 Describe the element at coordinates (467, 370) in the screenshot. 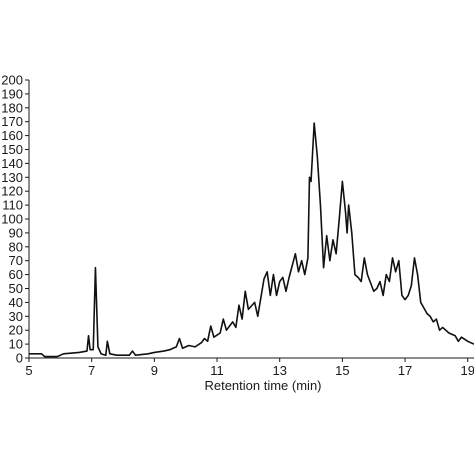

I see `x-tick-label: 19` at that location.